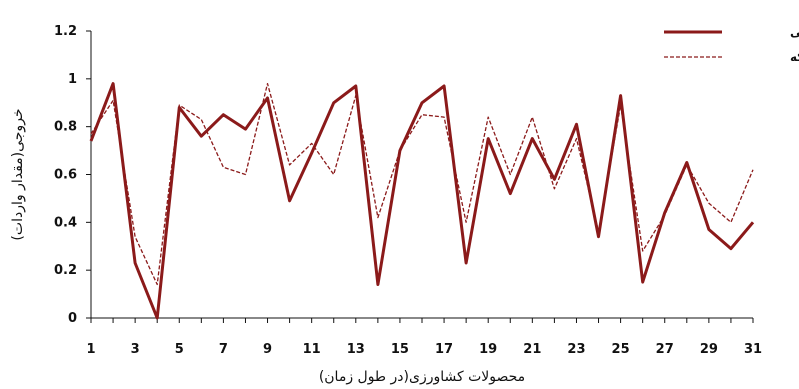  I want to click on x-tick-label: 23, so click(576, 349).